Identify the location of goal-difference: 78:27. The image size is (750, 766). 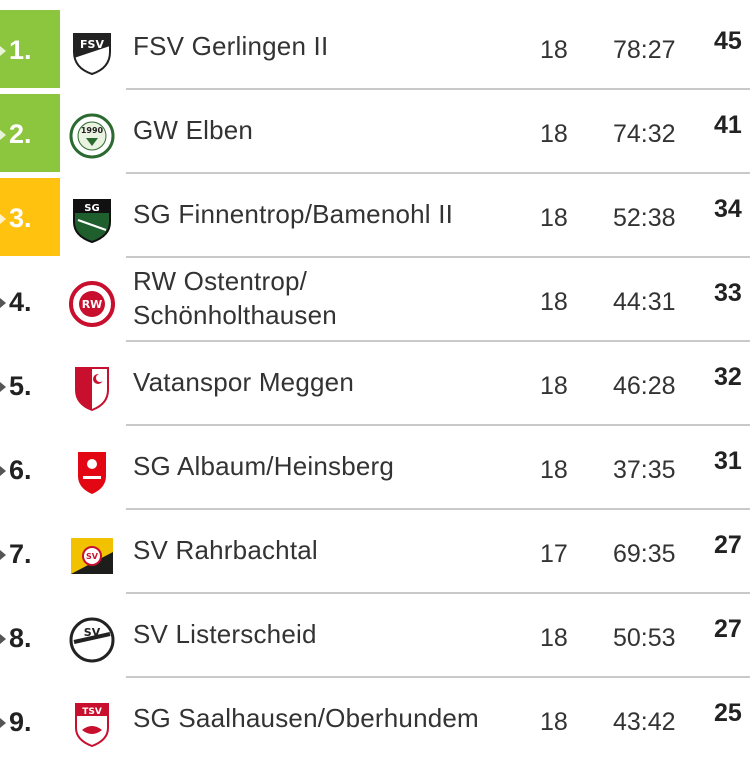
(644, 50).